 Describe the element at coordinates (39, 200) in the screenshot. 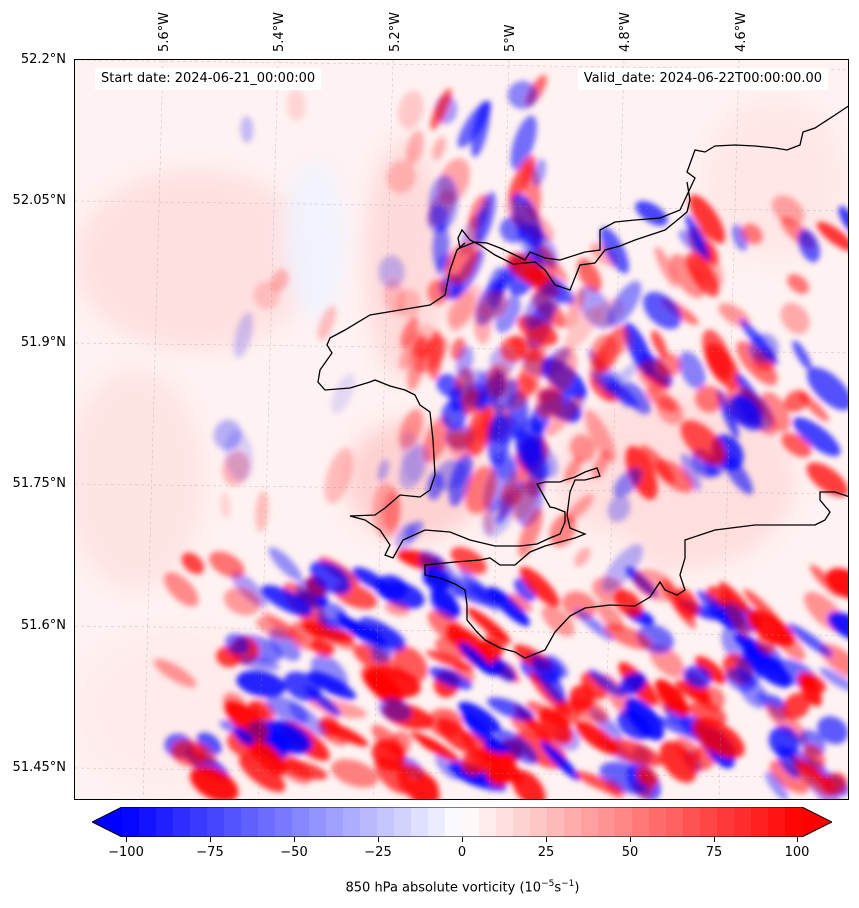

I see `lat-label-52-05n: 52.05°N` at that location.